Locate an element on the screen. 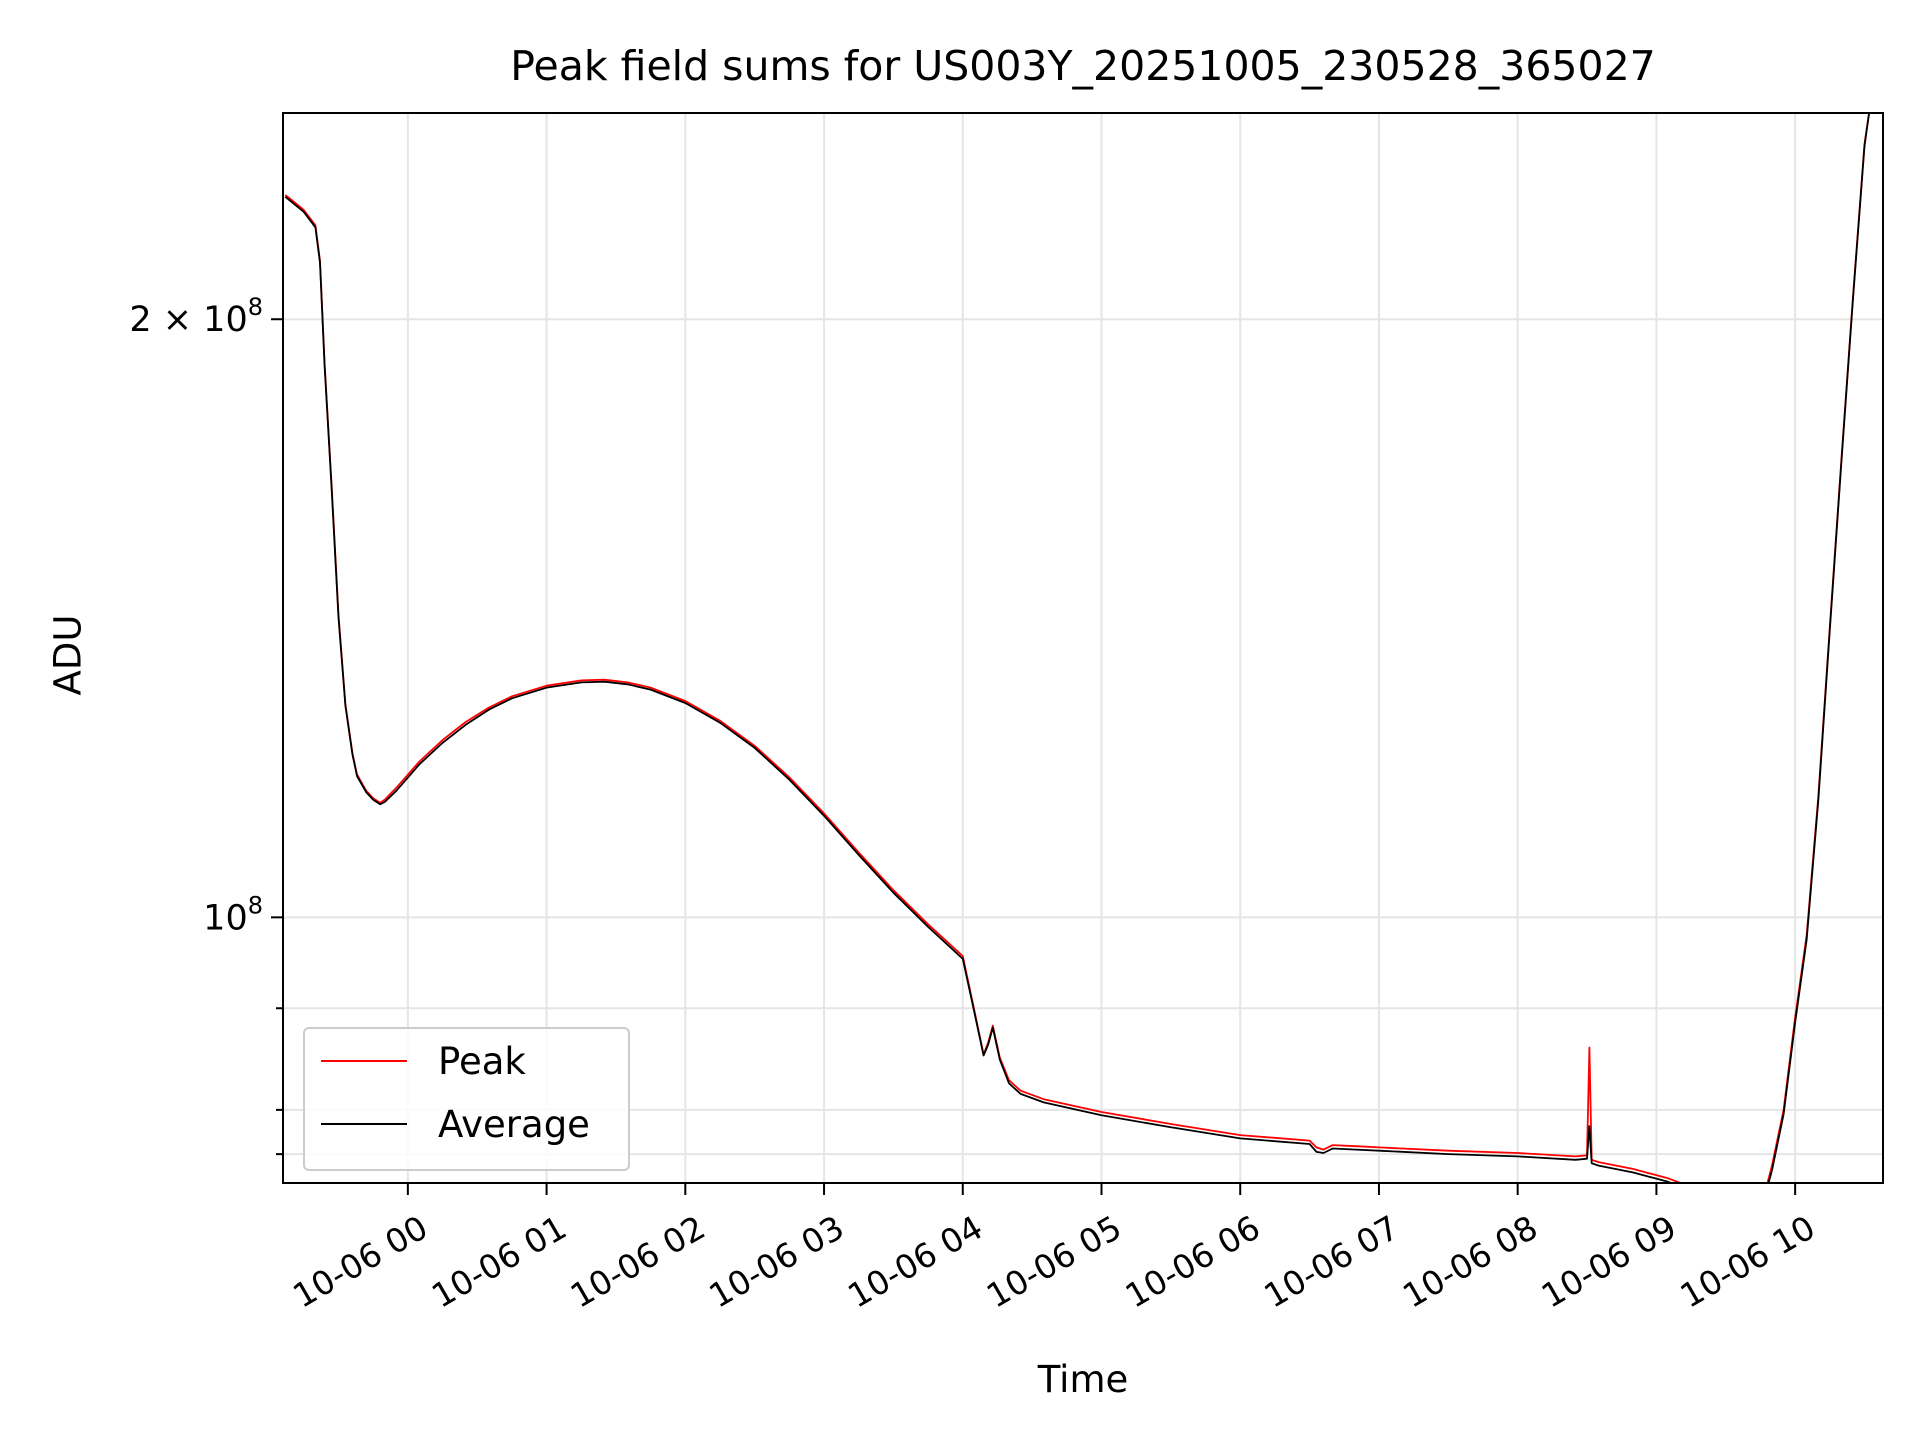 The width and height of the screenshot is (1920, 1440). x-tick-label: 10-06 09 is located at coordinates (1609, 1262).